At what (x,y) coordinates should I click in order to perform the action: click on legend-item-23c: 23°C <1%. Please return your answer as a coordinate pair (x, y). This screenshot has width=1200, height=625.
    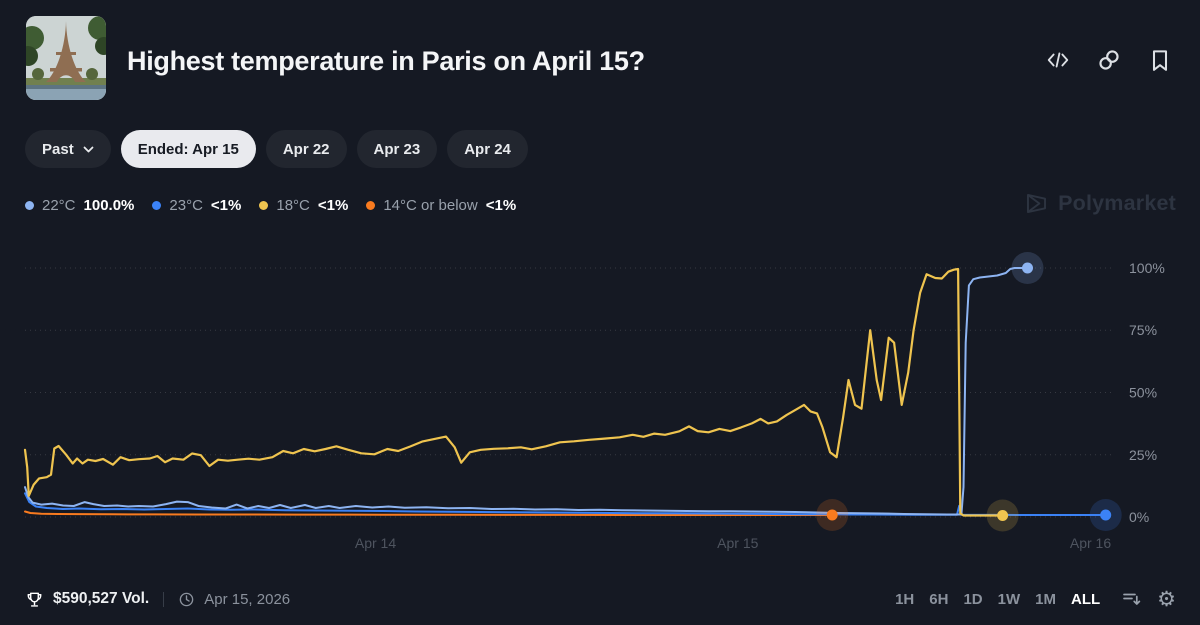
    Looking at the image, I should click on (196, 205).